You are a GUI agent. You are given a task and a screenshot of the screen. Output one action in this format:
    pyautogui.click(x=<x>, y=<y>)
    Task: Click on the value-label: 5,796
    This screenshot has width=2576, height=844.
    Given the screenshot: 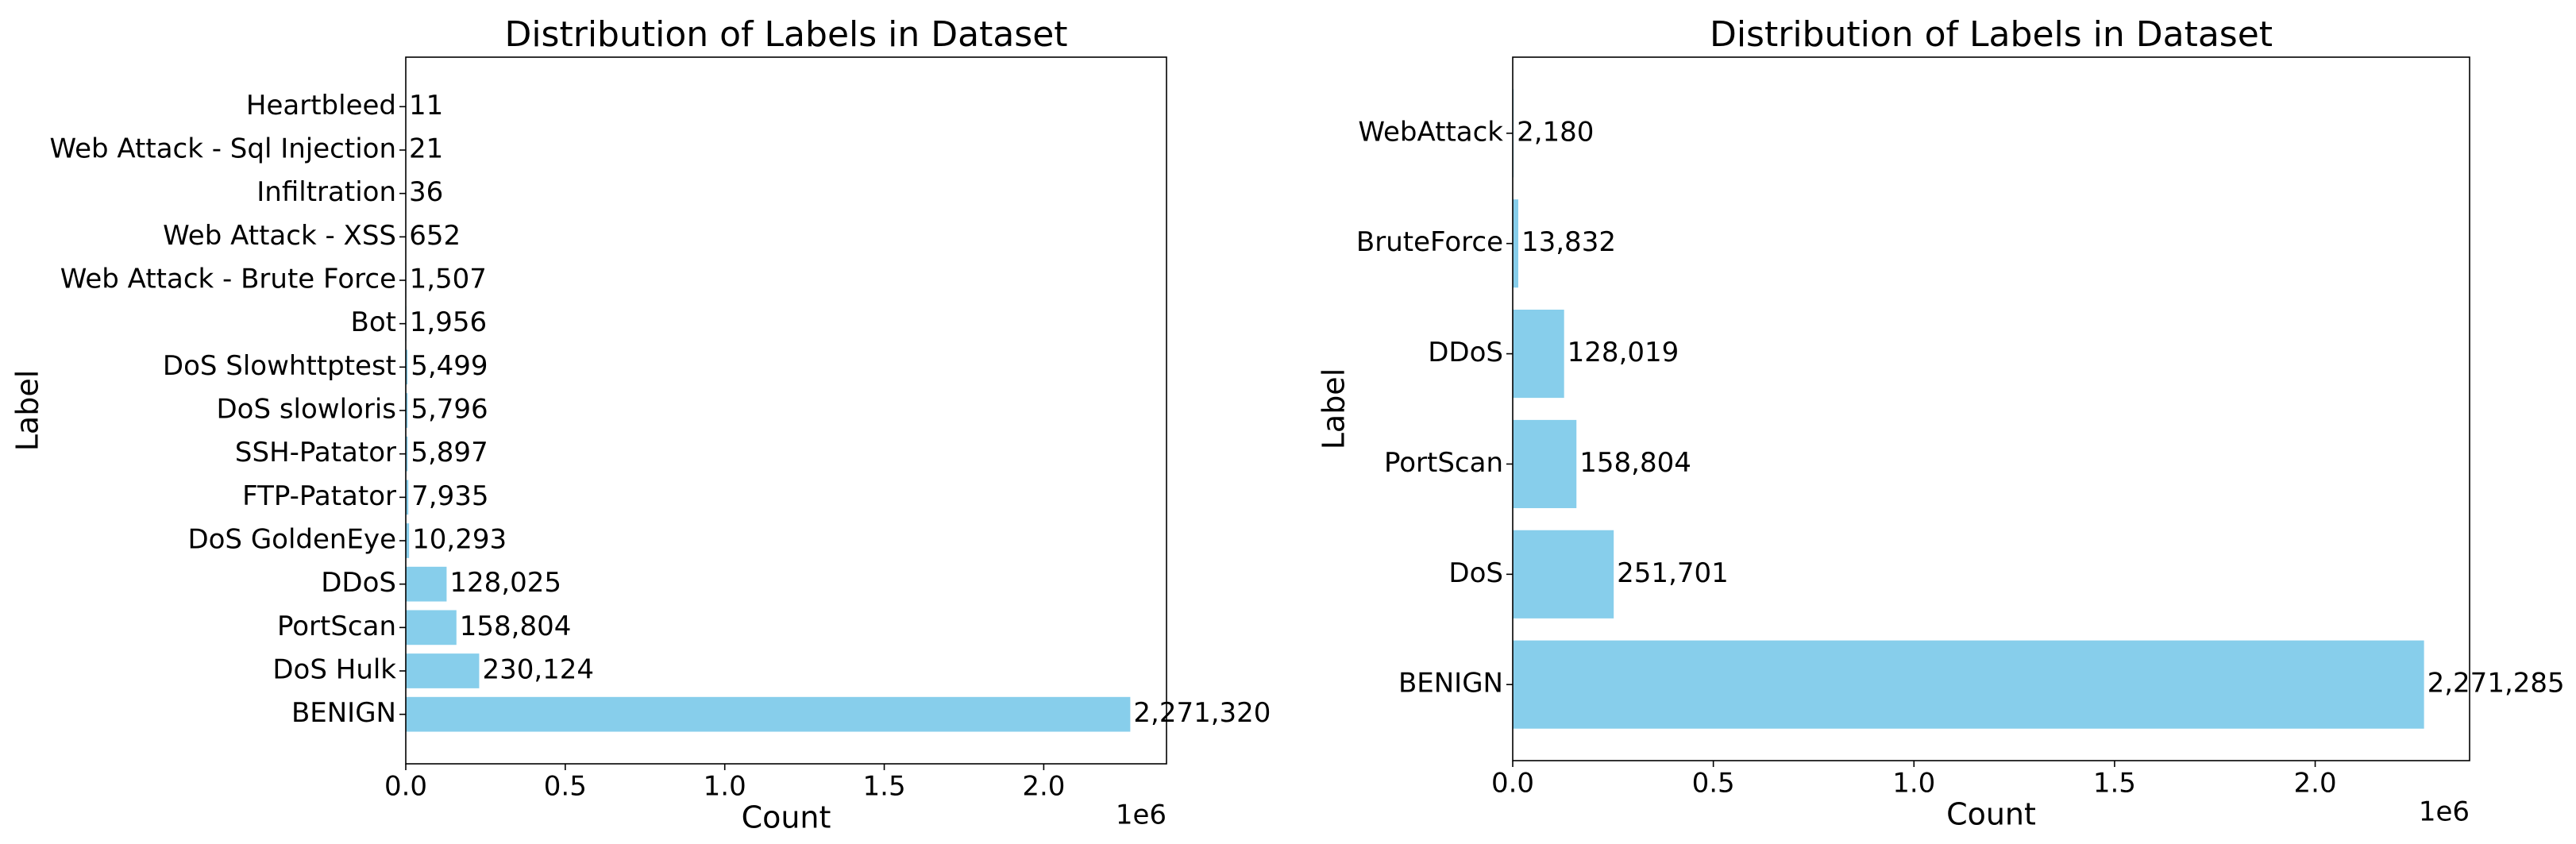 What is the action you would take?
    pyautogui.click(x=450, y=410)
    